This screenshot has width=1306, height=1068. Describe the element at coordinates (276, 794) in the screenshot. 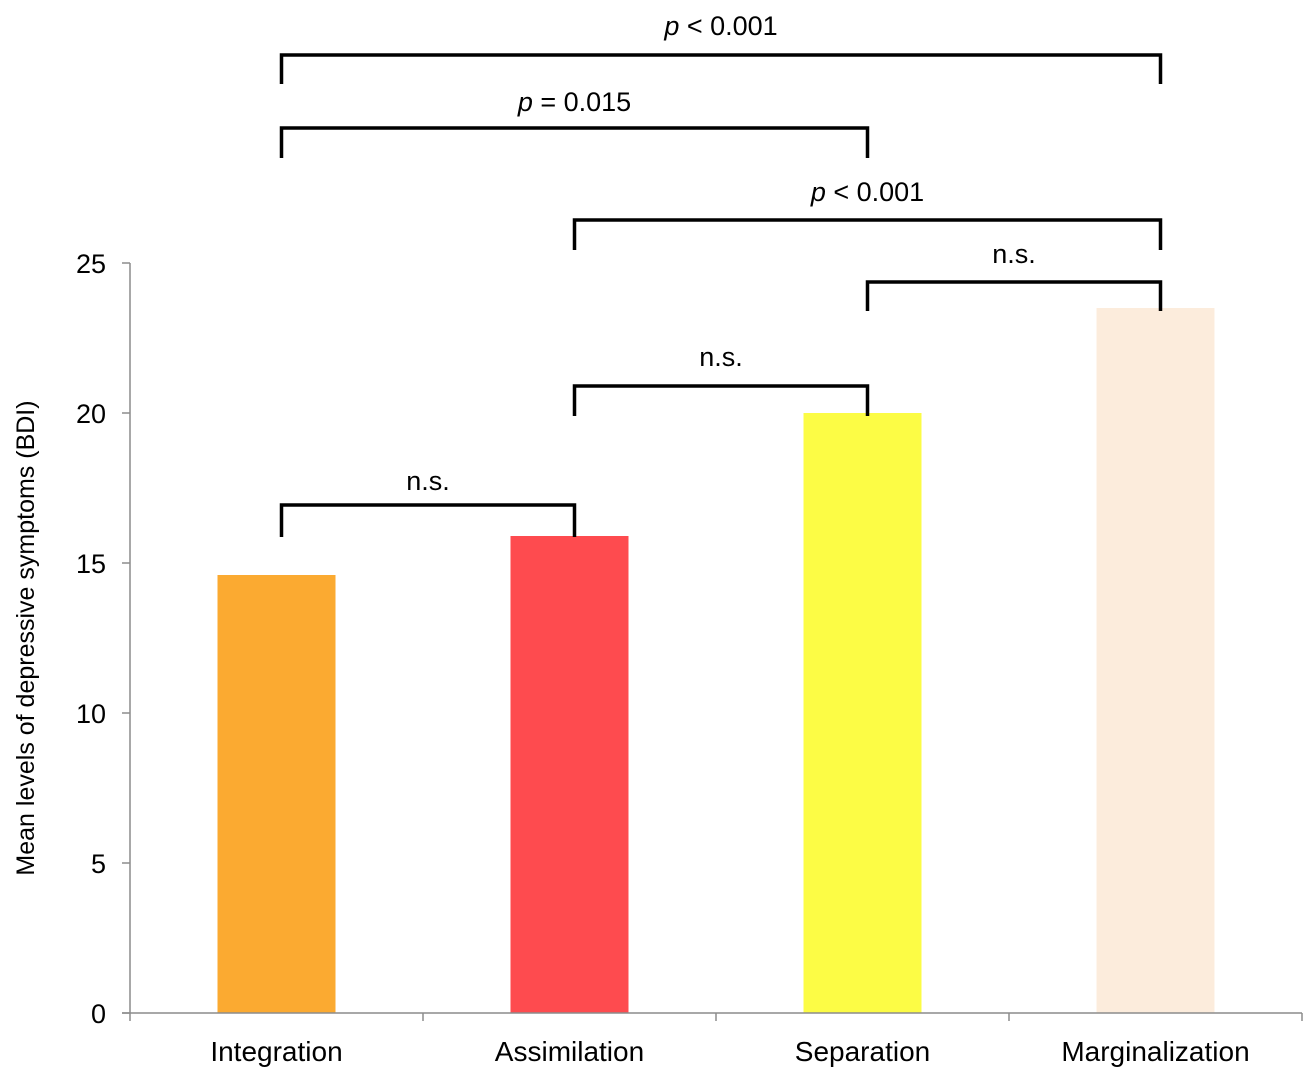

I see `bar-integration` at that location.